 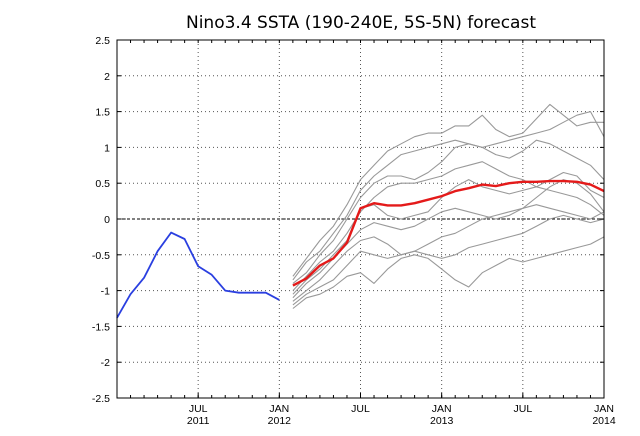 I want to click on observed-line, so click(x=198, y=275).